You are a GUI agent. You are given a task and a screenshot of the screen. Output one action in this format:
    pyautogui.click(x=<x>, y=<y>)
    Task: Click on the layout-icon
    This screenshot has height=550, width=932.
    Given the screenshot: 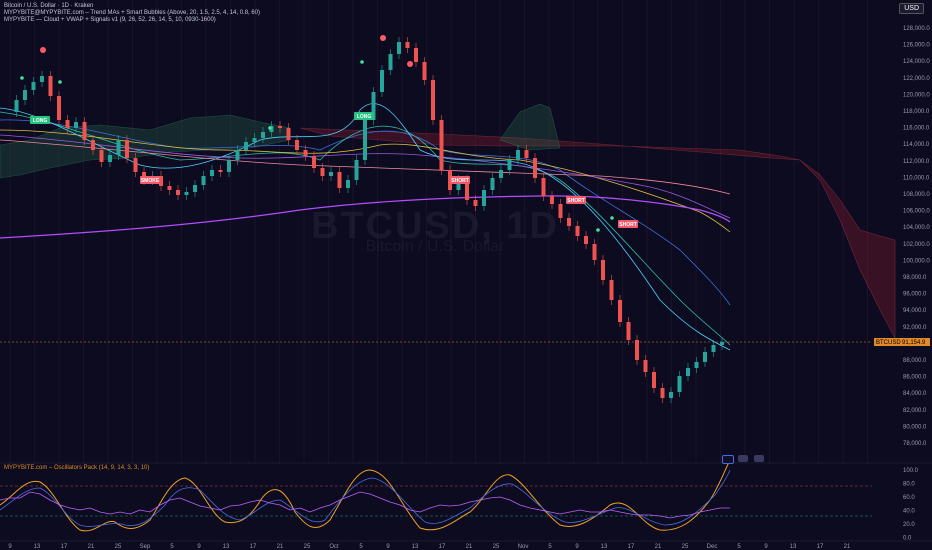 What is the action you would take?
    pyautogui.click(x=743, y=458)
    